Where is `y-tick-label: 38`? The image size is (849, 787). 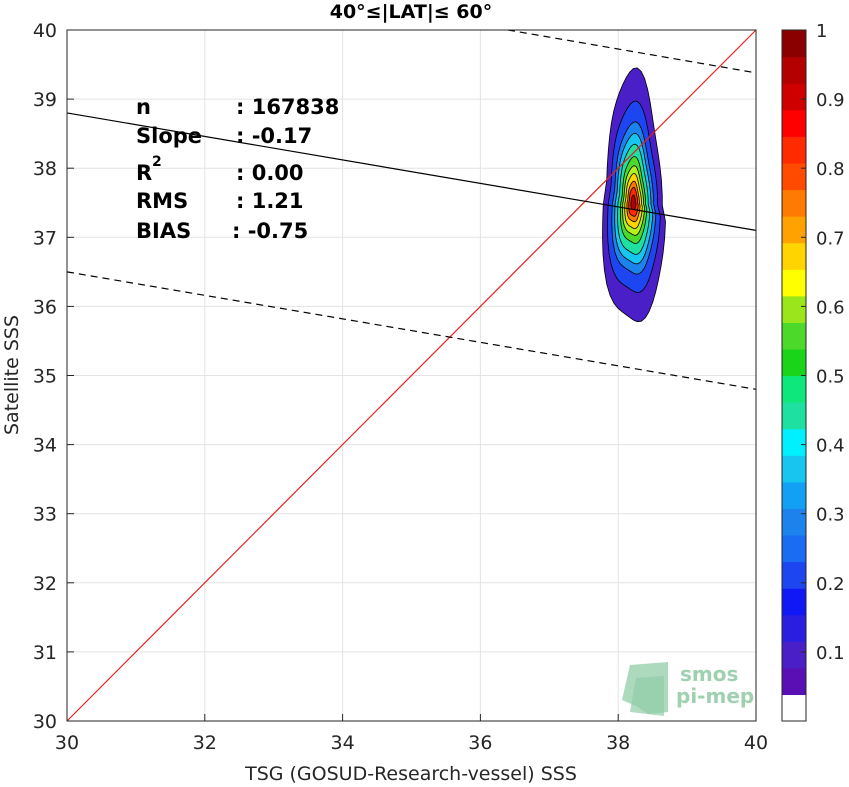 y-tick-label: 38 is located at coordinates (45, 169).